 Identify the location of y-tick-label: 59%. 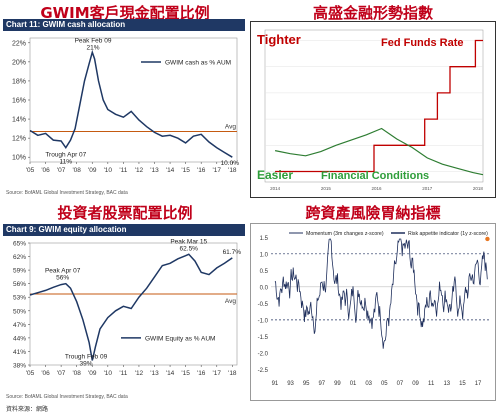
(19, 271).